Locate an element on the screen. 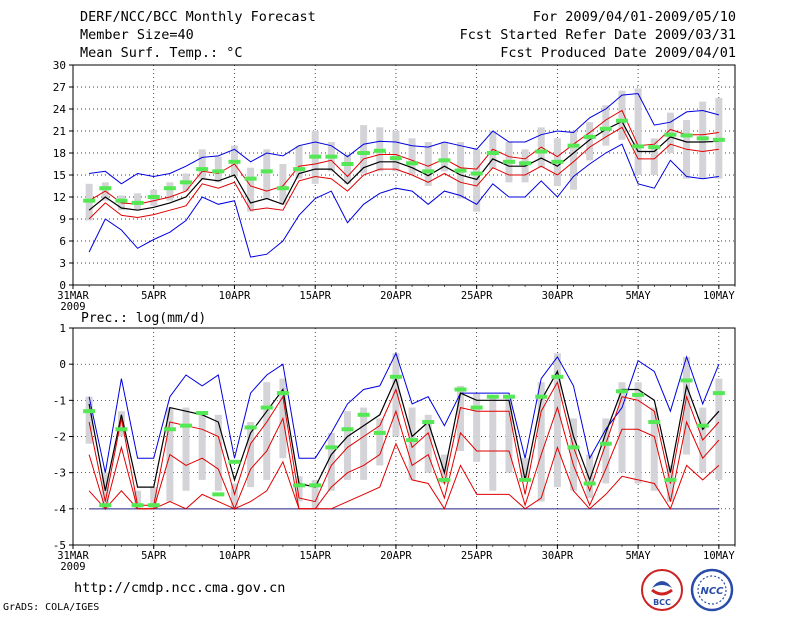  temp-xtick-label: 31MAR is located at coordinates (73, 296).